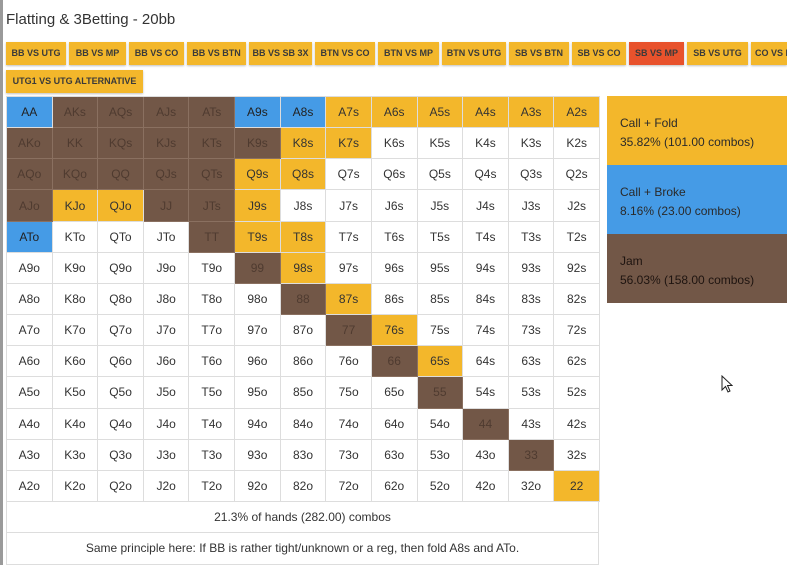 The image size is (787, 565). What do you see at coordinates (121, 113) in the screenshot?
I see `hand-cell: AQs` at bounding box center [121, 113].